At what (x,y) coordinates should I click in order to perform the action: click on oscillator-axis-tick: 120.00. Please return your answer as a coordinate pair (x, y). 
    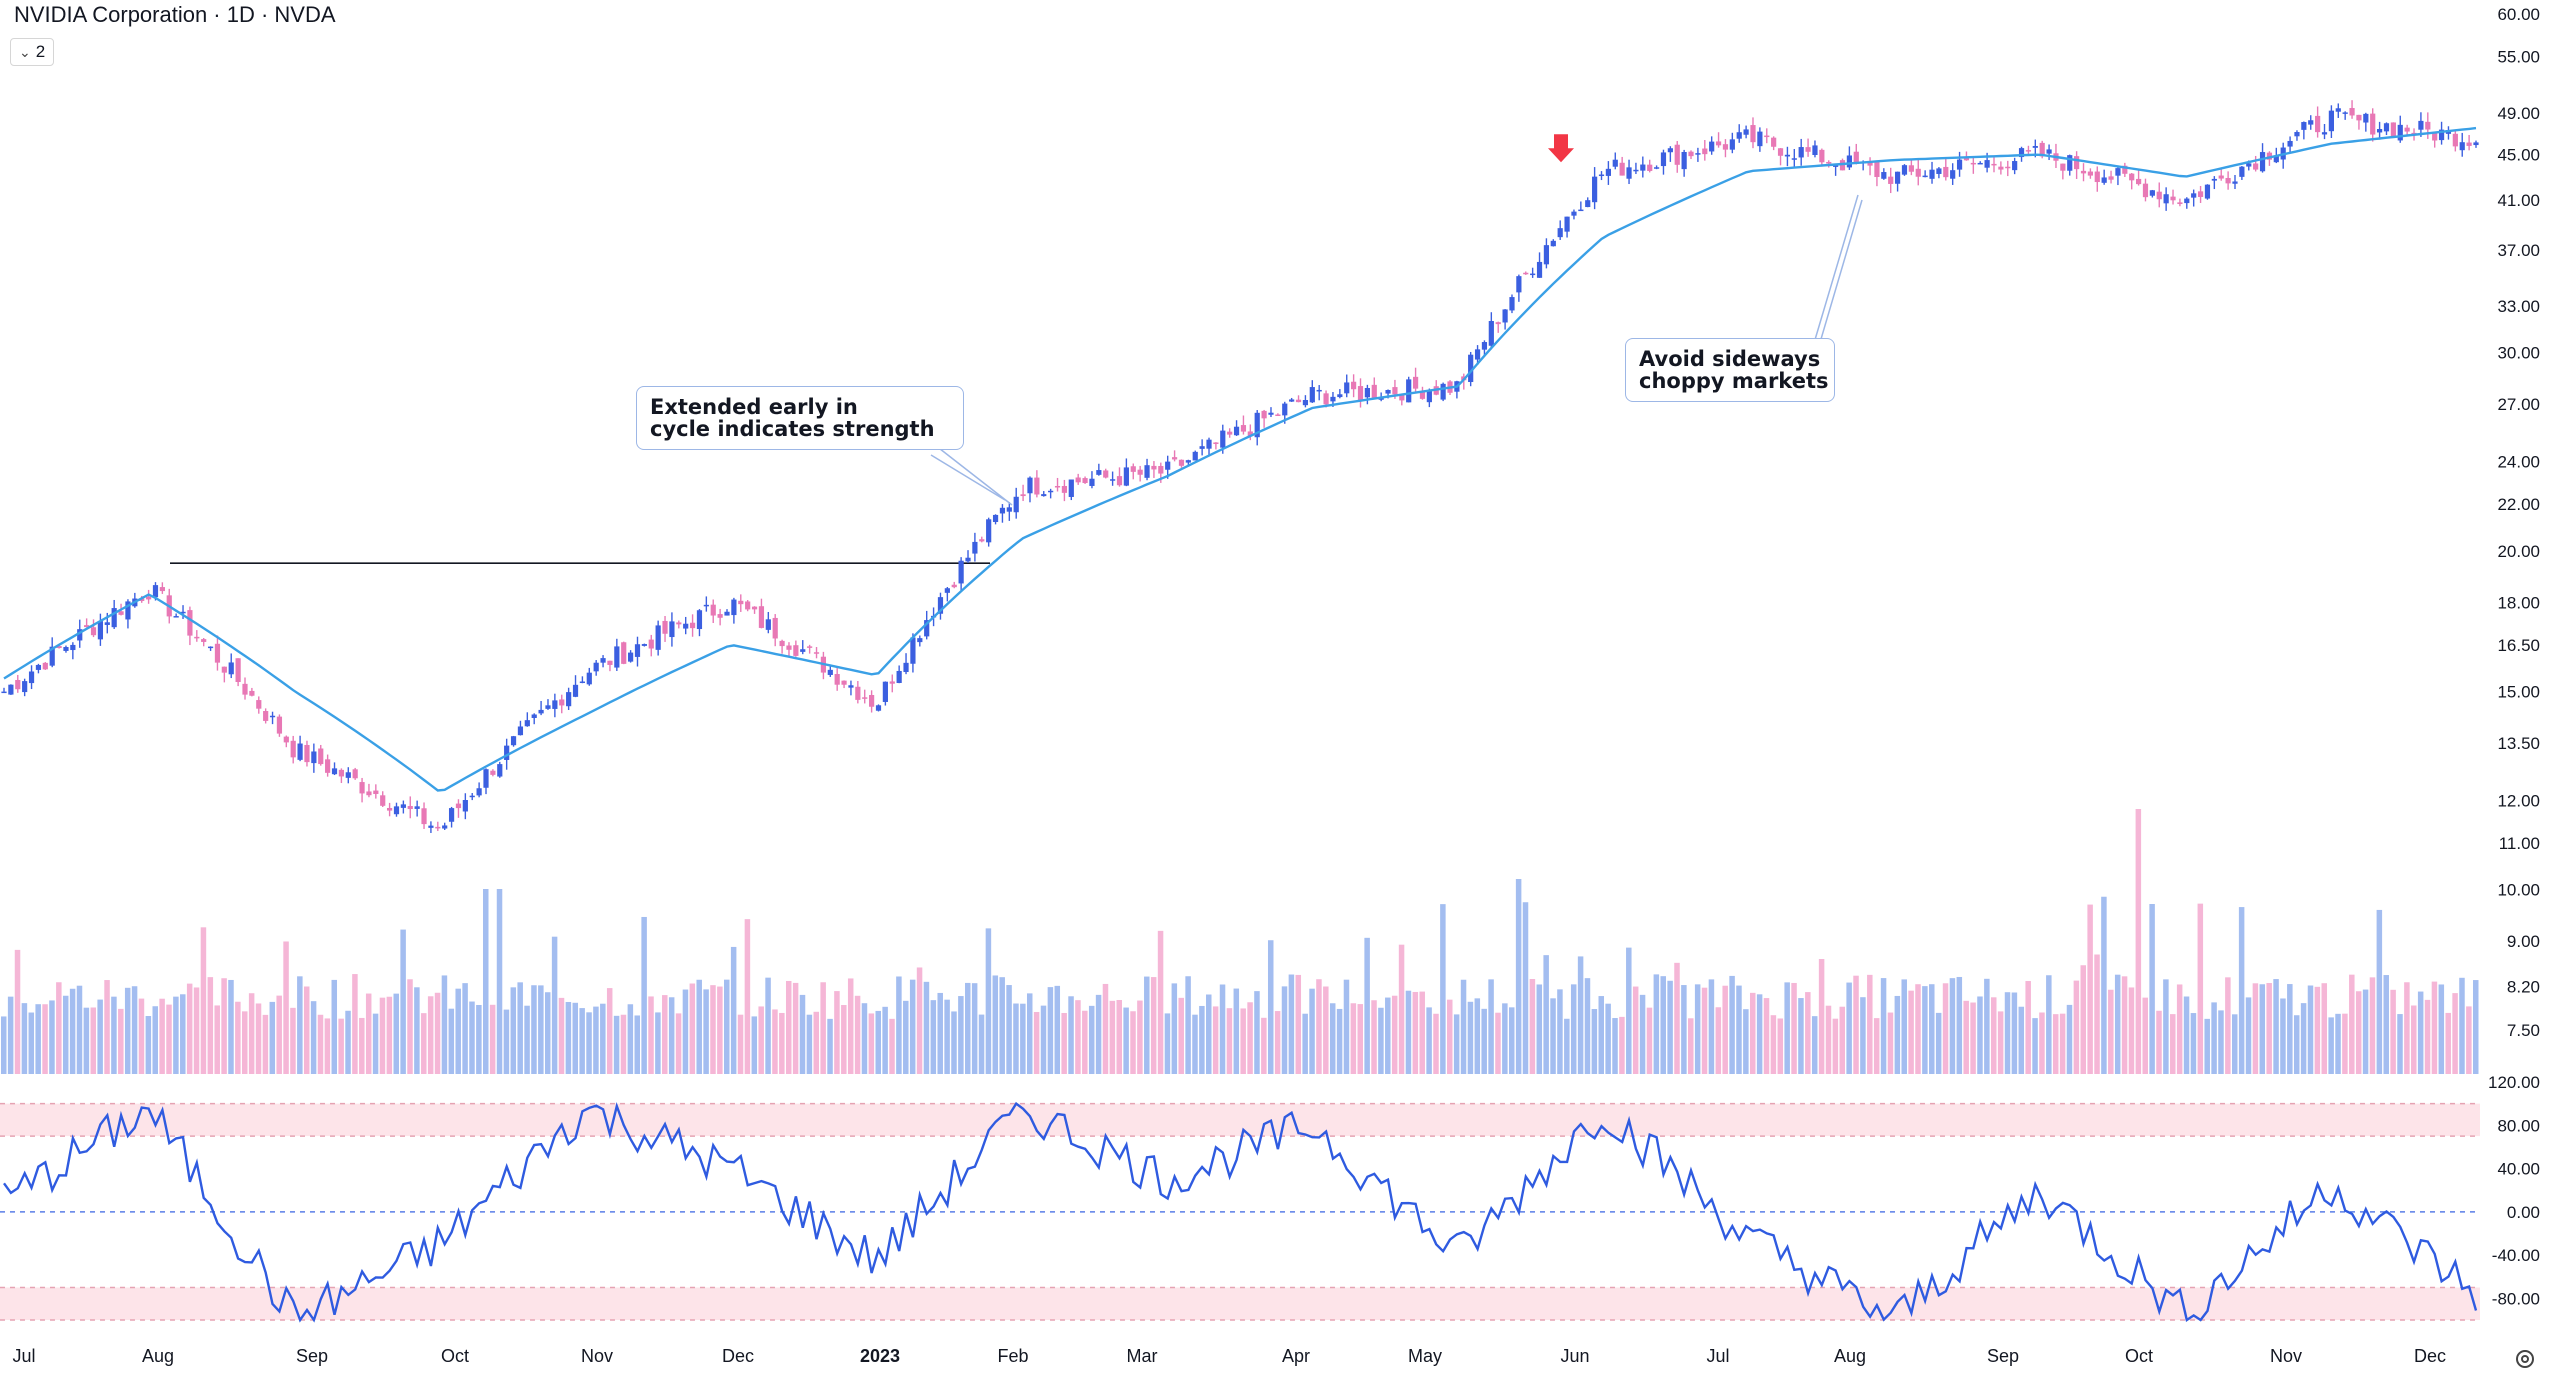
    Looking at the image, I should click on (2514, 1082).